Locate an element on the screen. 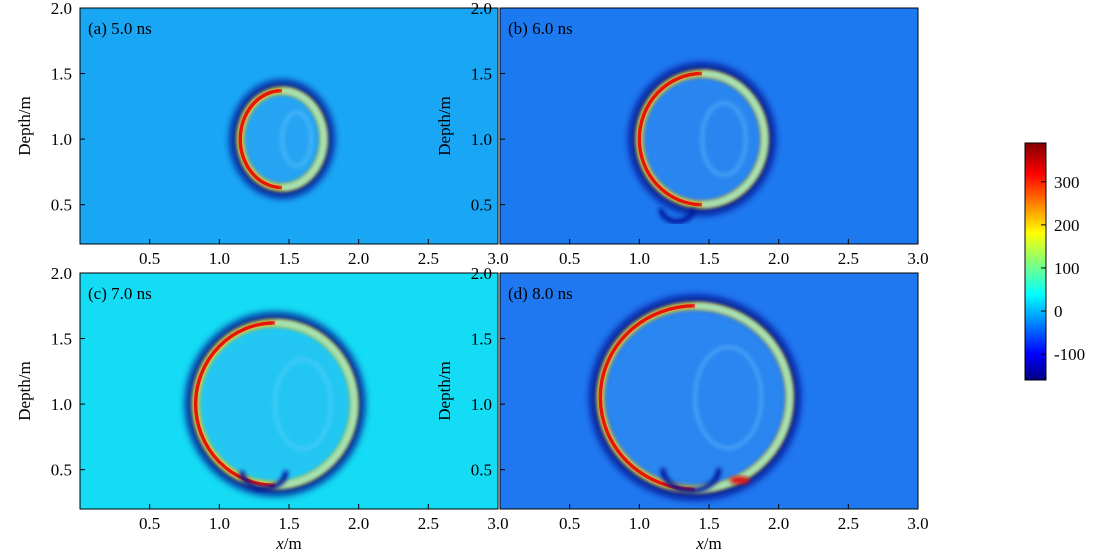  hot-spot is located at coordinates (739, 480).